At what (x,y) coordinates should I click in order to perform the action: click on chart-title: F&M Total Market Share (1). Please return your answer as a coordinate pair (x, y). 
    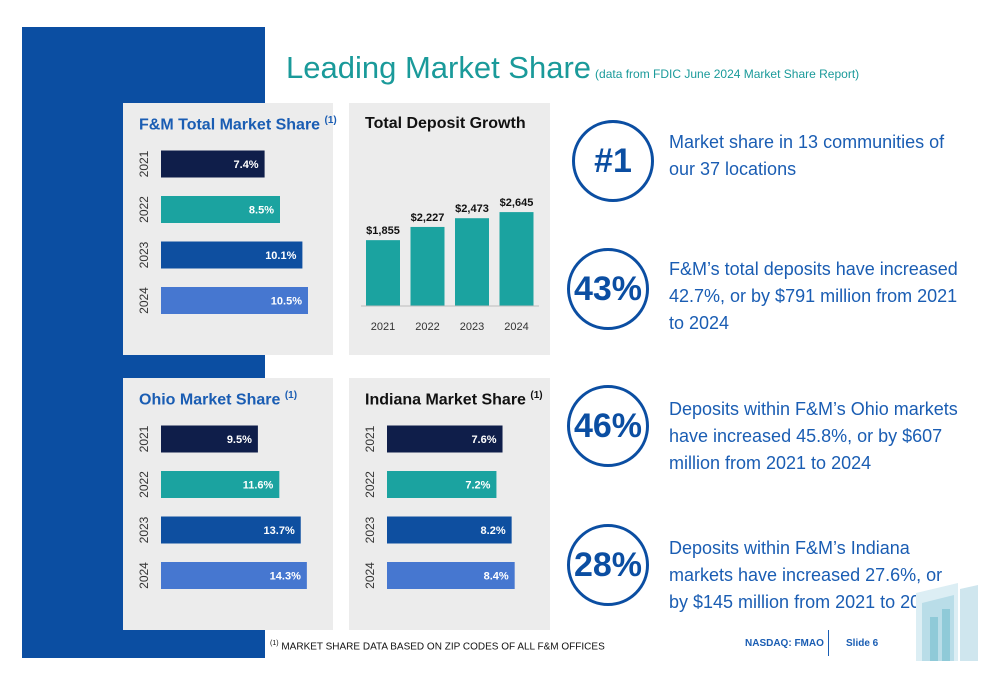
    Looking at the image, I should click on (238, 124).